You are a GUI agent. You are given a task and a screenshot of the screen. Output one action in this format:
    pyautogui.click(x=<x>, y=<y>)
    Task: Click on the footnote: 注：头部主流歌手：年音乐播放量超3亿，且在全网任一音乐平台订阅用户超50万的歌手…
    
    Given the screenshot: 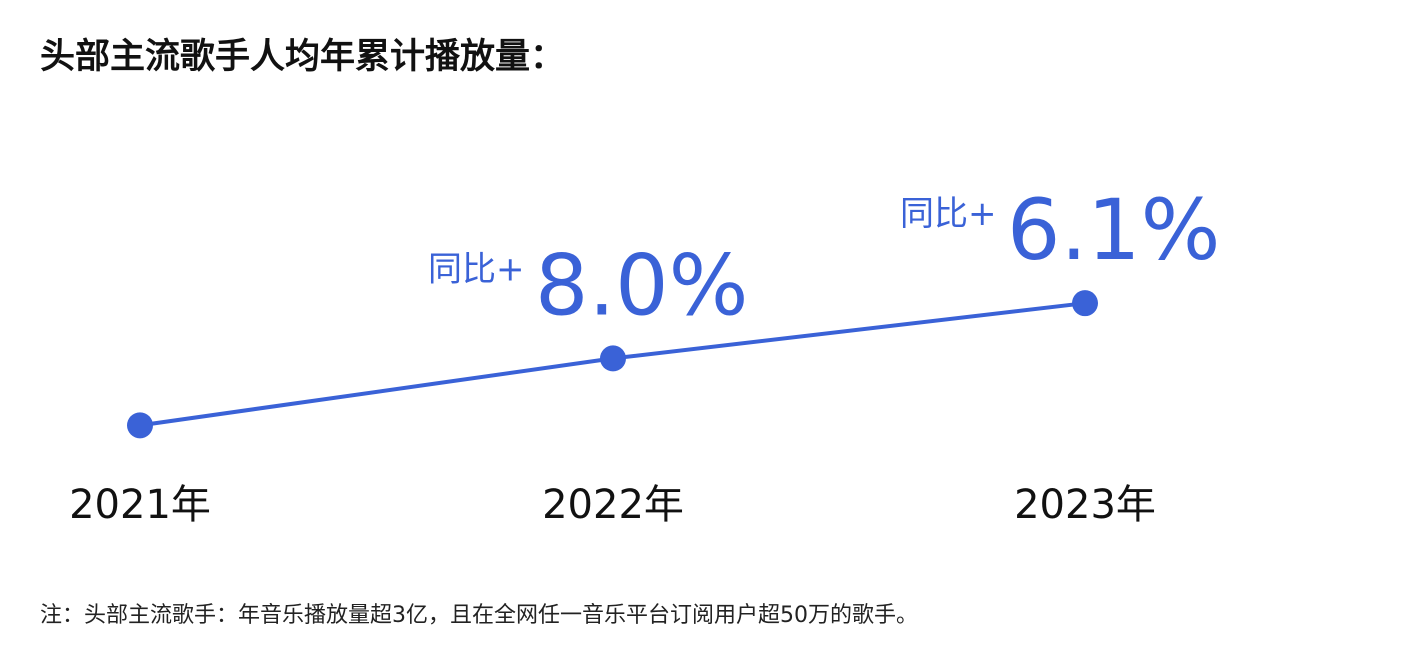 What is the action you would take?
    pyautogui.click(x=479, y=615)
    